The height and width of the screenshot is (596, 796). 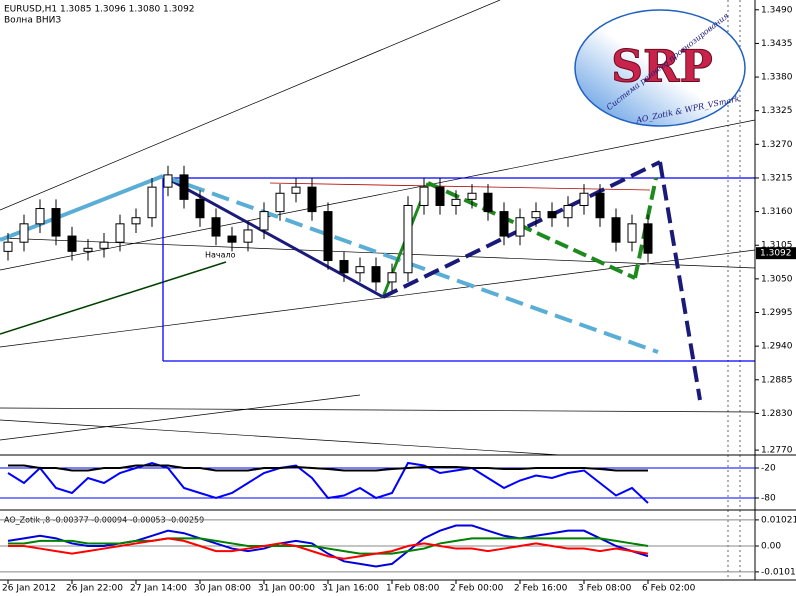 What do you see at coordinates (777, 212) in the screenshot?
I see `y-tick-label: 1.3160` at bounding box center [777, 212].